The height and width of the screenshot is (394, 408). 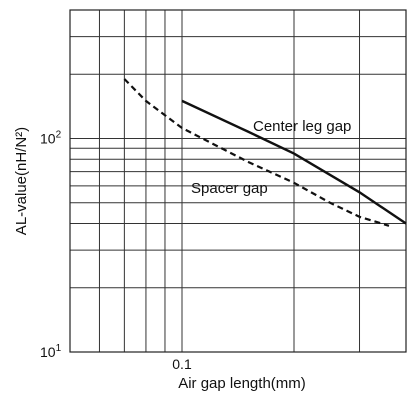 What do you see at coordinates (229, 188) in the screenshot?
I see `annotation-spacer-gap: Spacer gap` at bounding box center [229, 188].